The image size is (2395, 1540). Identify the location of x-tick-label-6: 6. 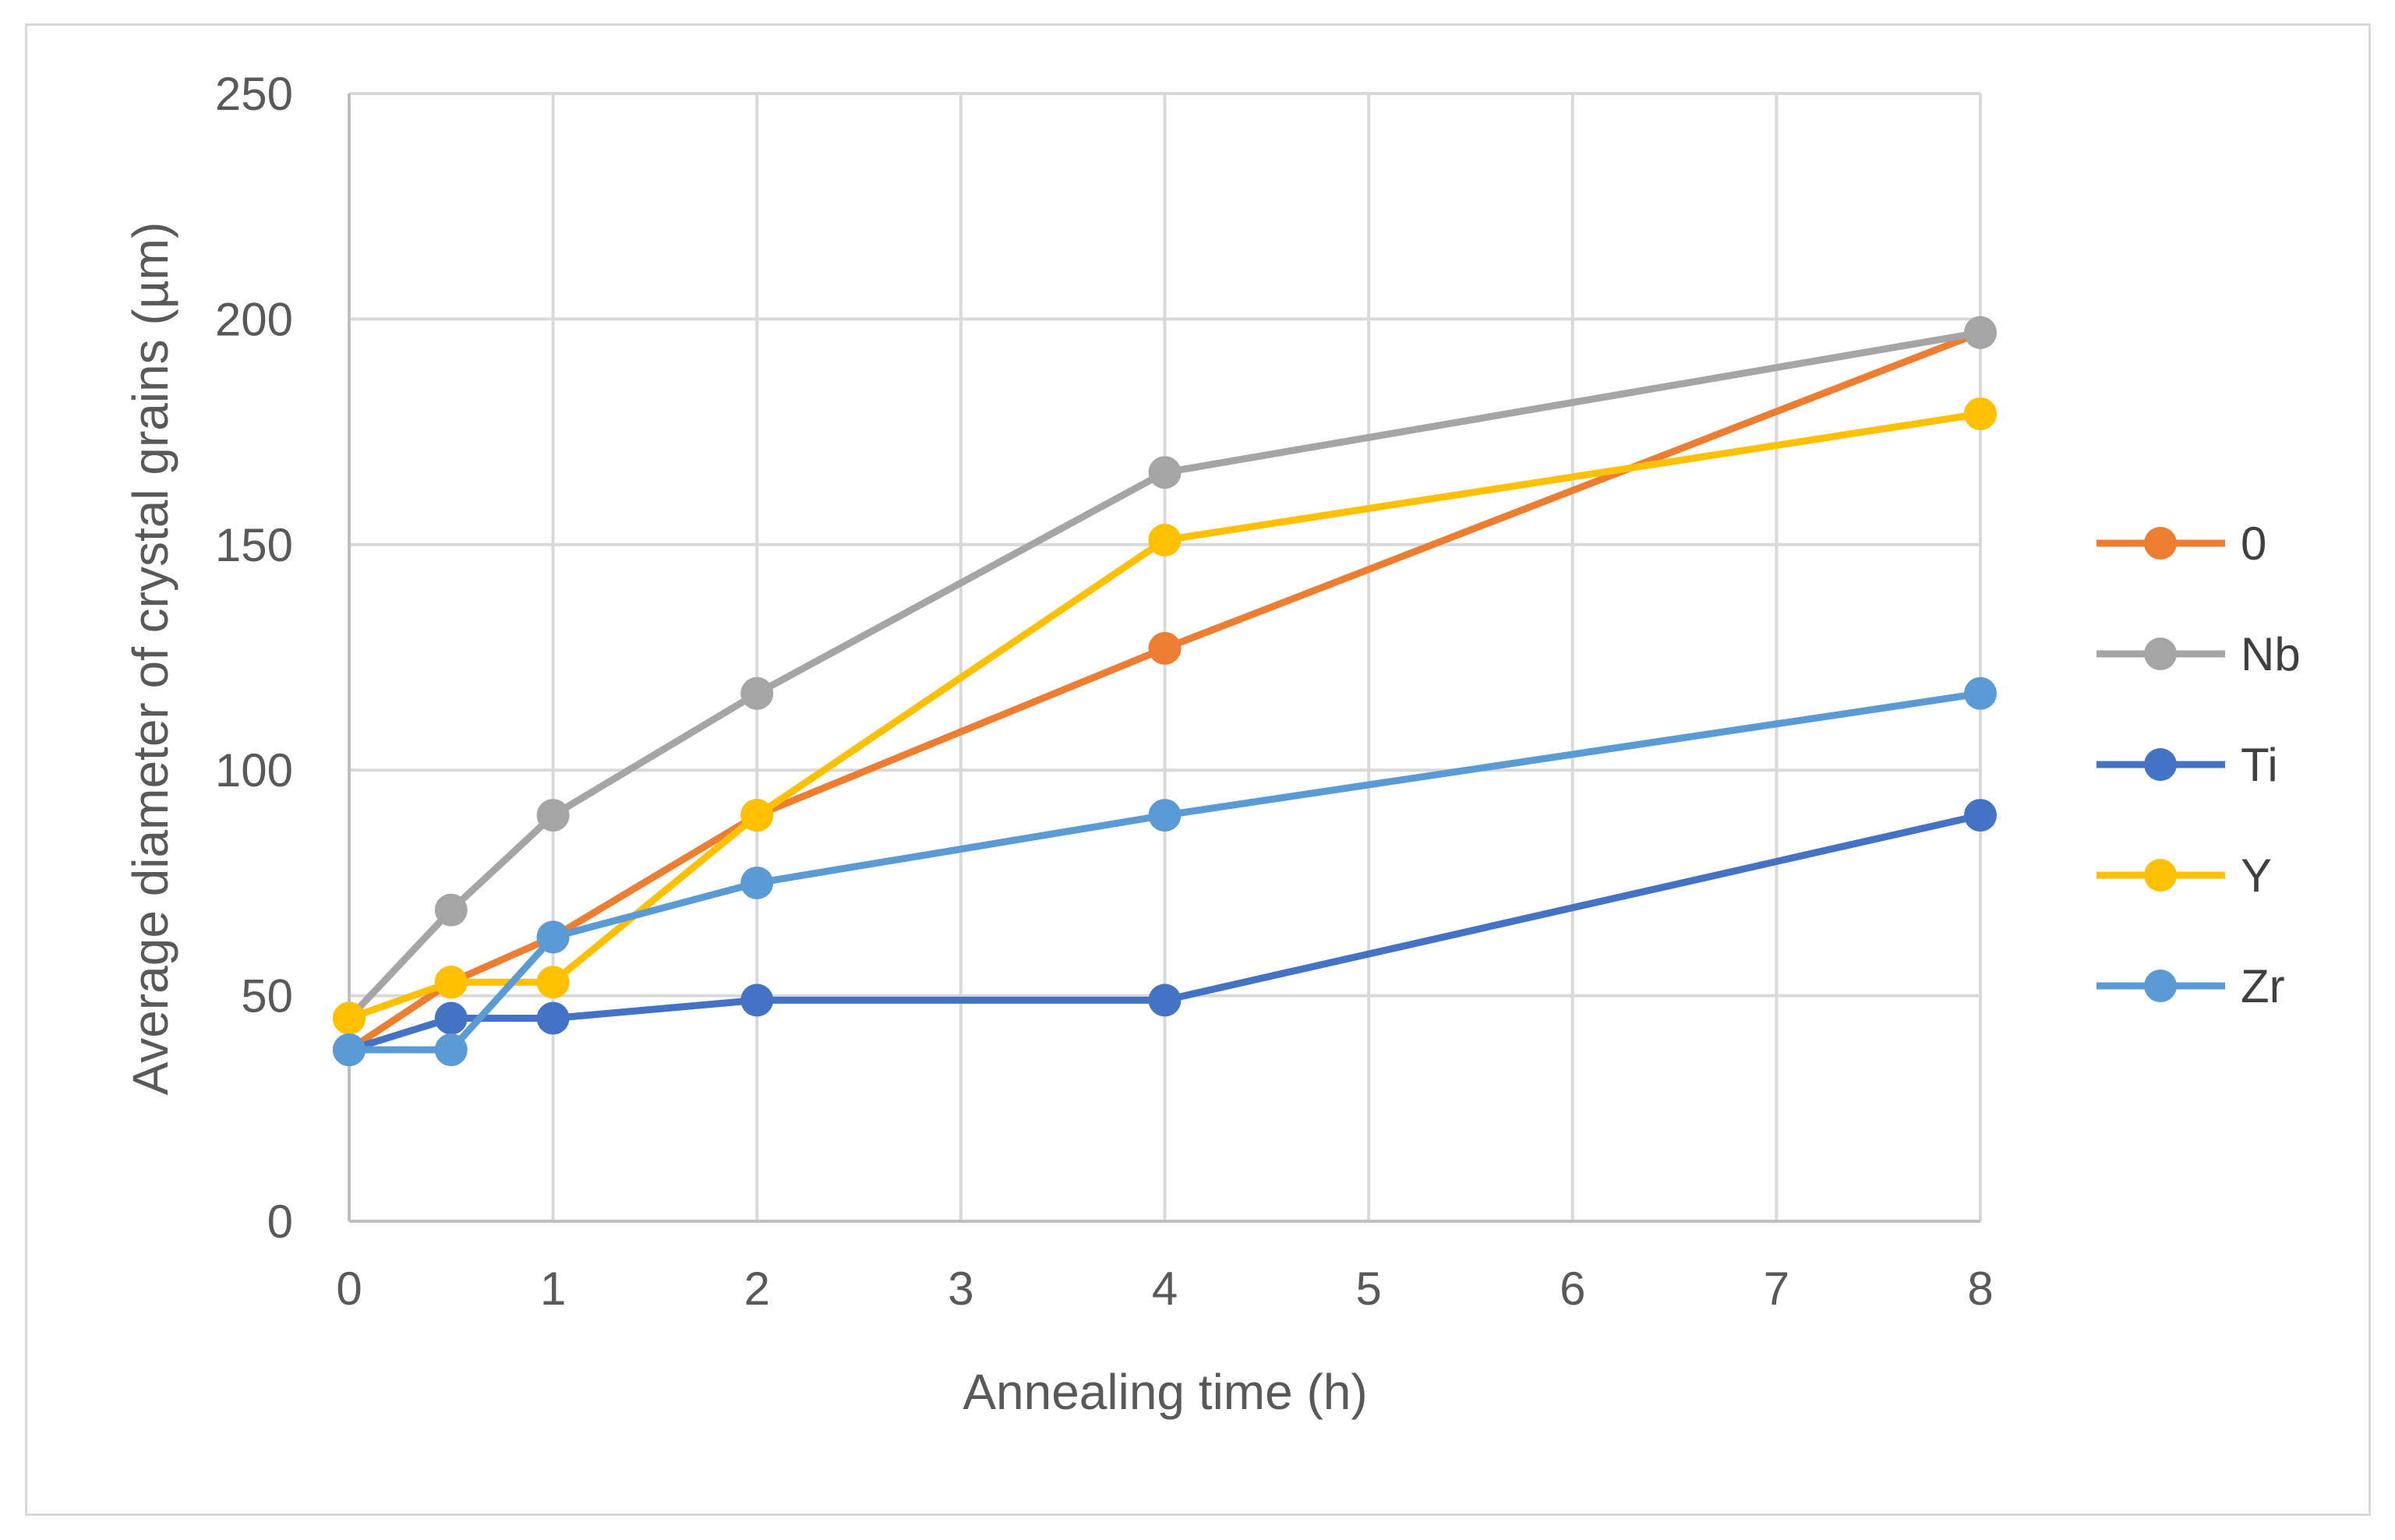
(1572, 1289).